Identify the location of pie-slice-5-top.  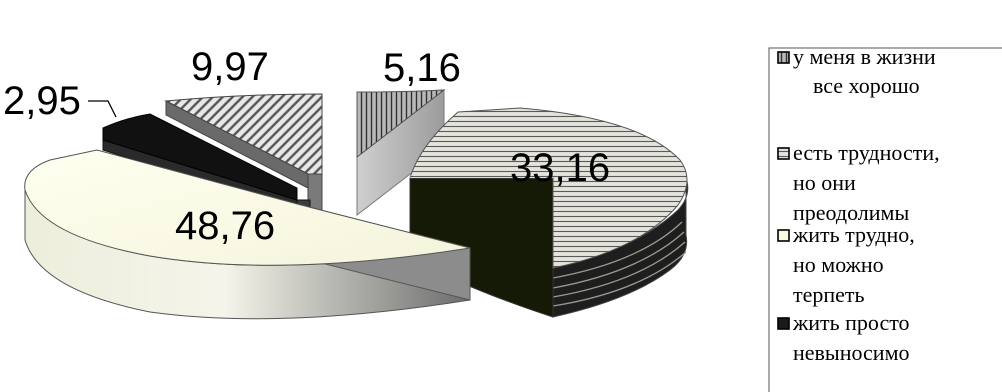
(243, 134).